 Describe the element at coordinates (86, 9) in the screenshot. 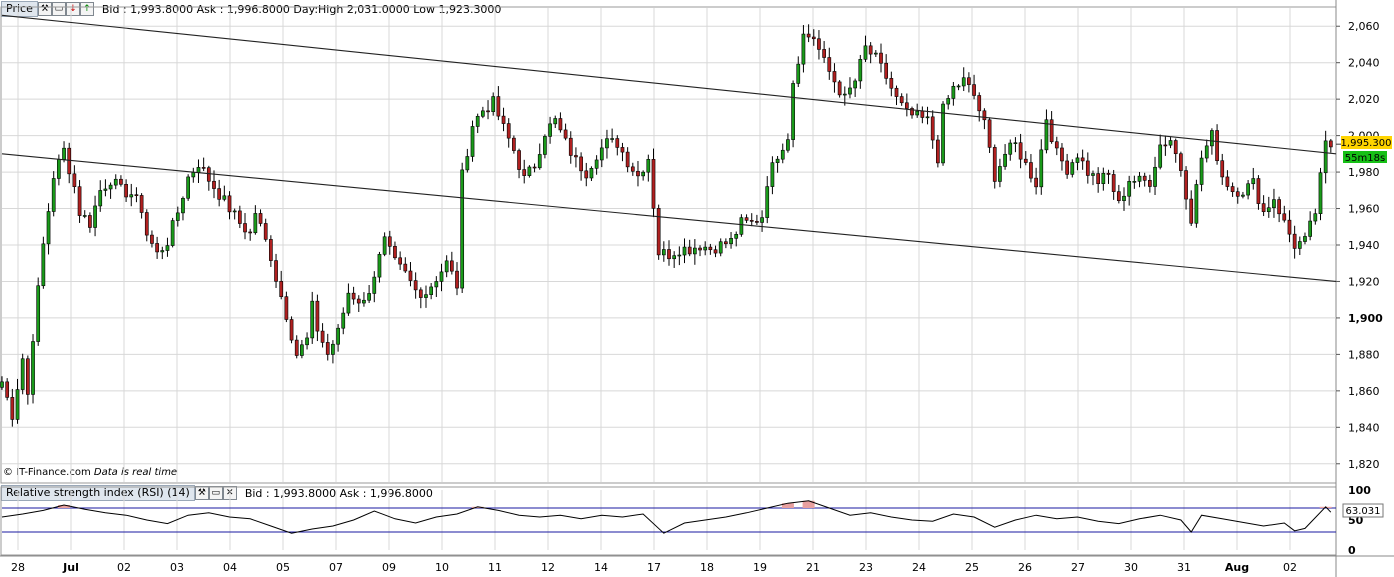

I see `arrow-up-icon: ↑` at that location.